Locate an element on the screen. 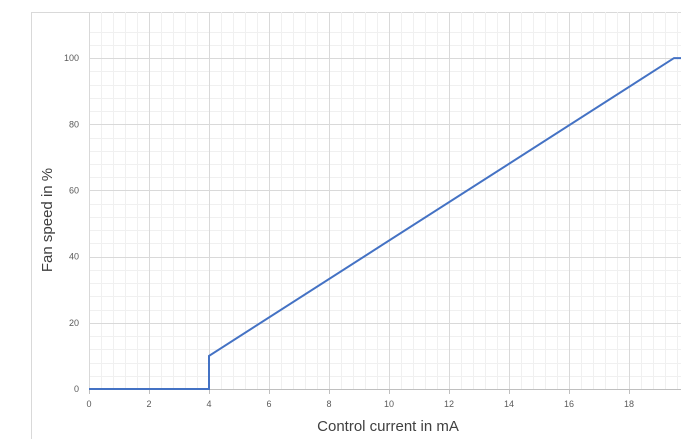 This screenshot has height=444, width=681. x-tick-label: 8 is located at coordinates (328, 404).